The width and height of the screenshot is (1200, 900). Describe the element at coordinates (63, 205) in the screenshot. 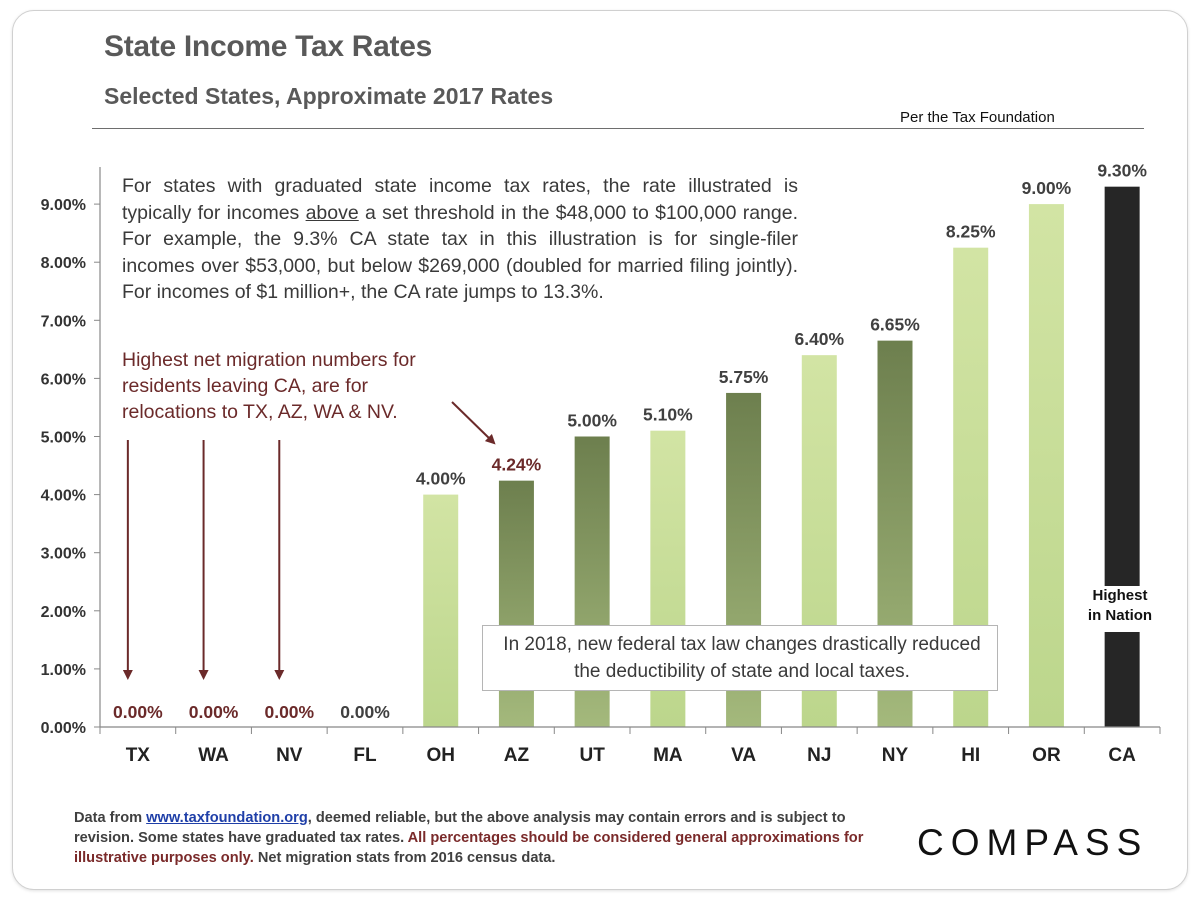

I see `y-tick-label: 9.00%` at that location.